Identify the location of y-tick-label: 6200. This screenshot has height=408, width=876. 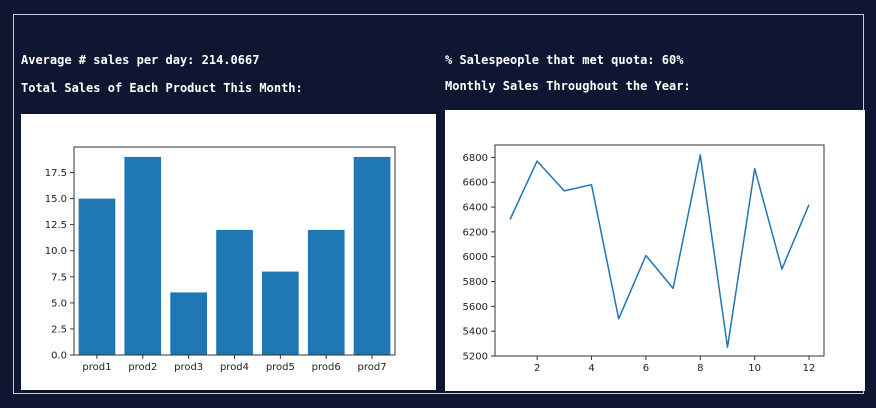
(475, 232).